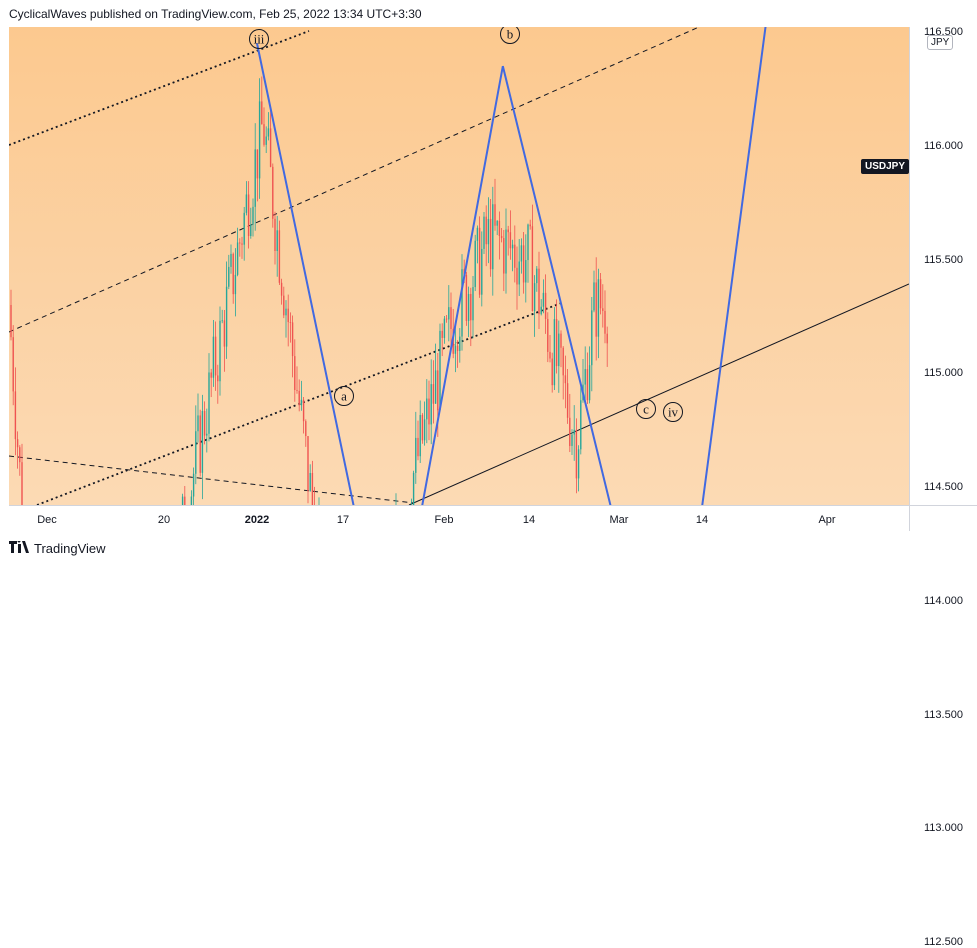  I want to click on footer-brand: TradingView, so click(57, 547).